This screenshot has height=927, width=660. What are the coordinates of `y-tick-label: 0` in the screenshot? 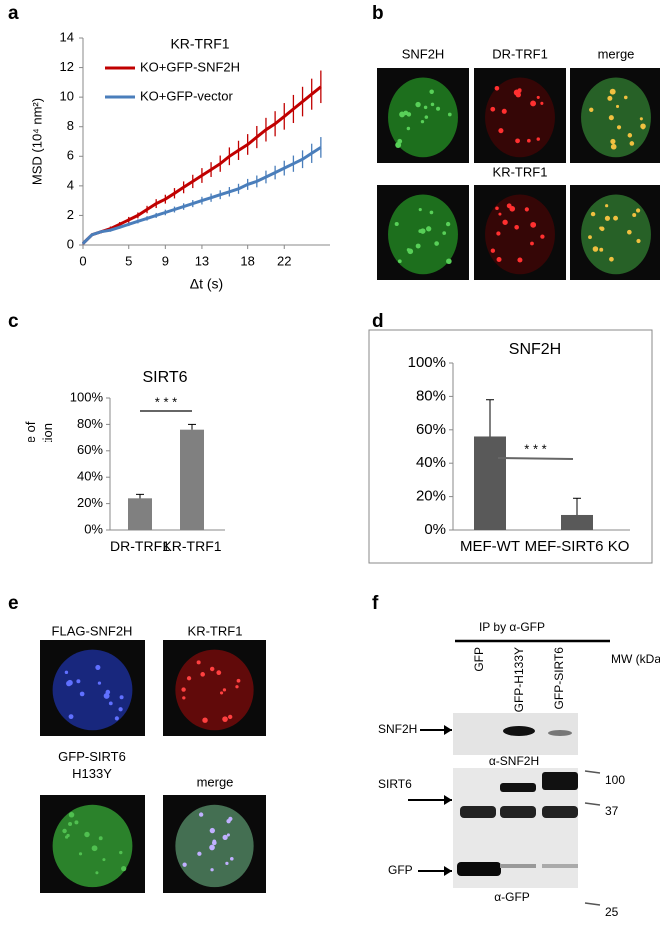 It's located at (70, 243).